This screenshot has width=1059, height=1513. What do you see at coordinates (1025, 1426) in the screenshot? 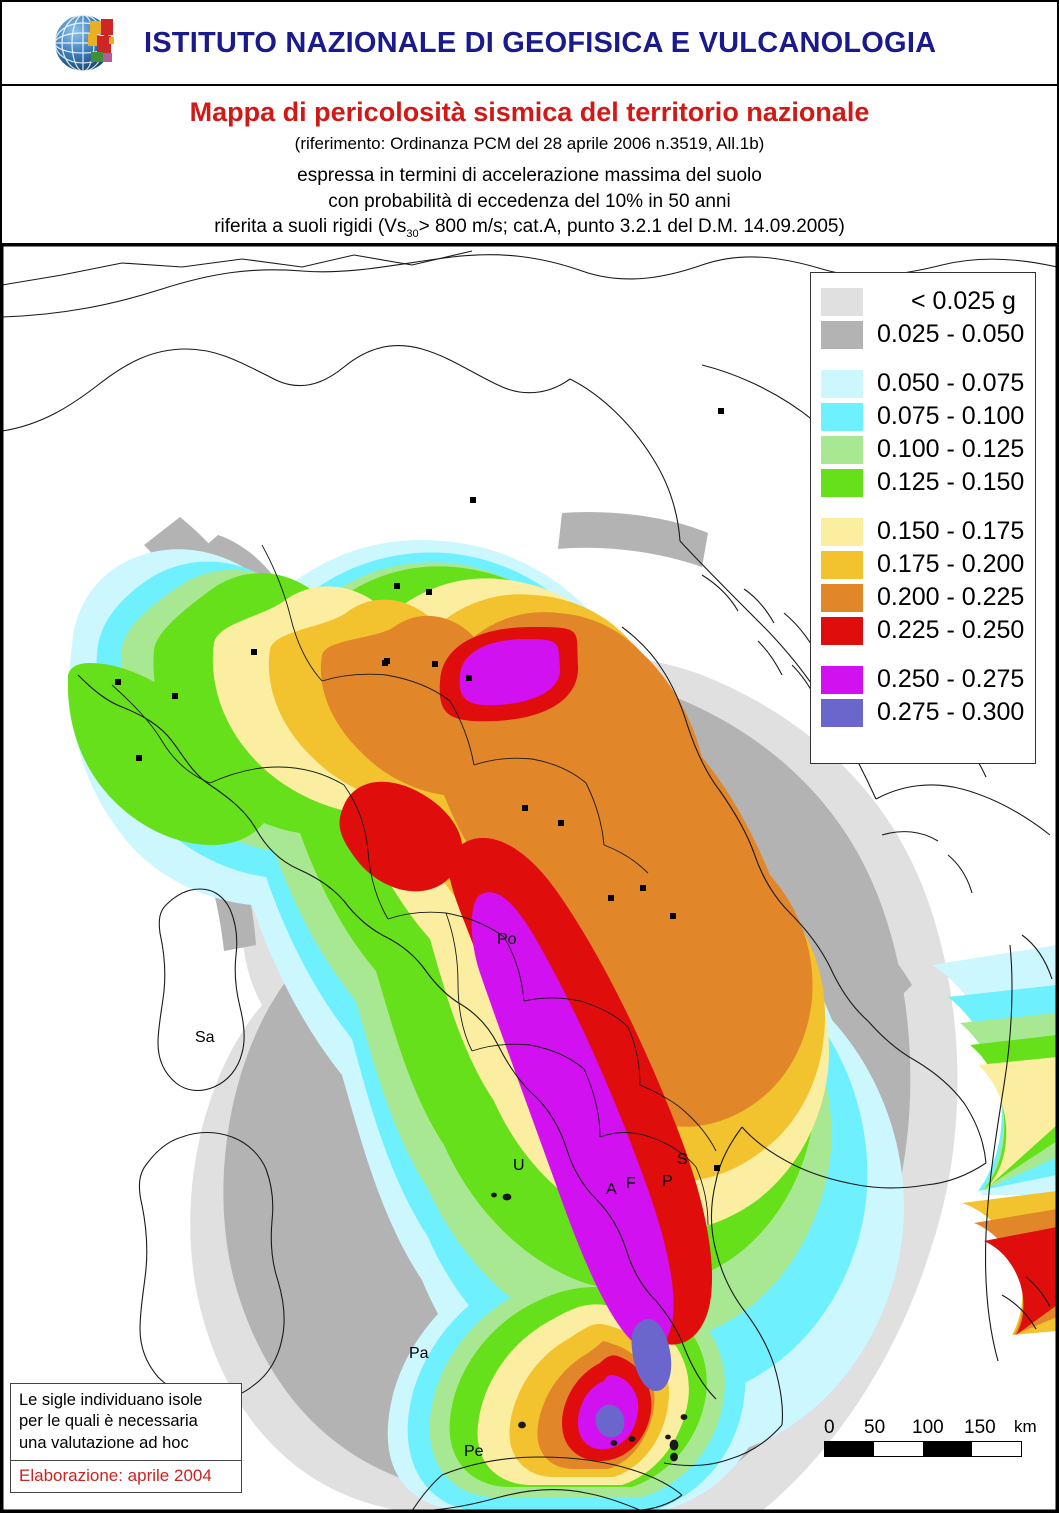
I see `scale-unit: km` at bounding box center [1025, 1426].